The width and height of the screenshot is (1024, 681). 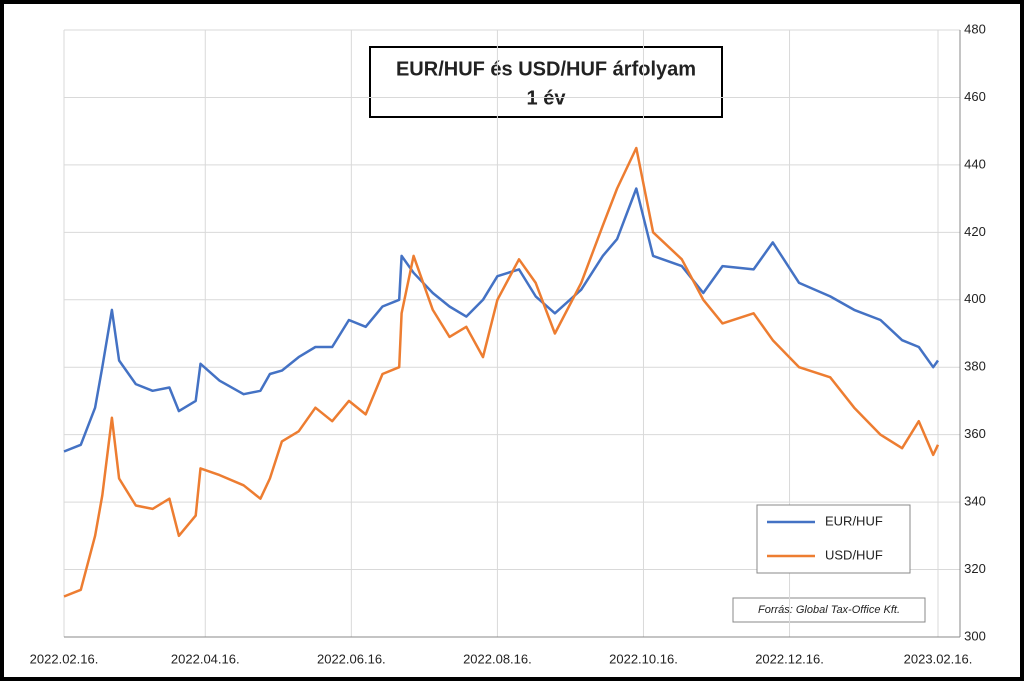 What do you see at coordinates (854, 520) in the screenshot?
I see `legend-label: EUR/HUF` at bounding box center [854, 520].